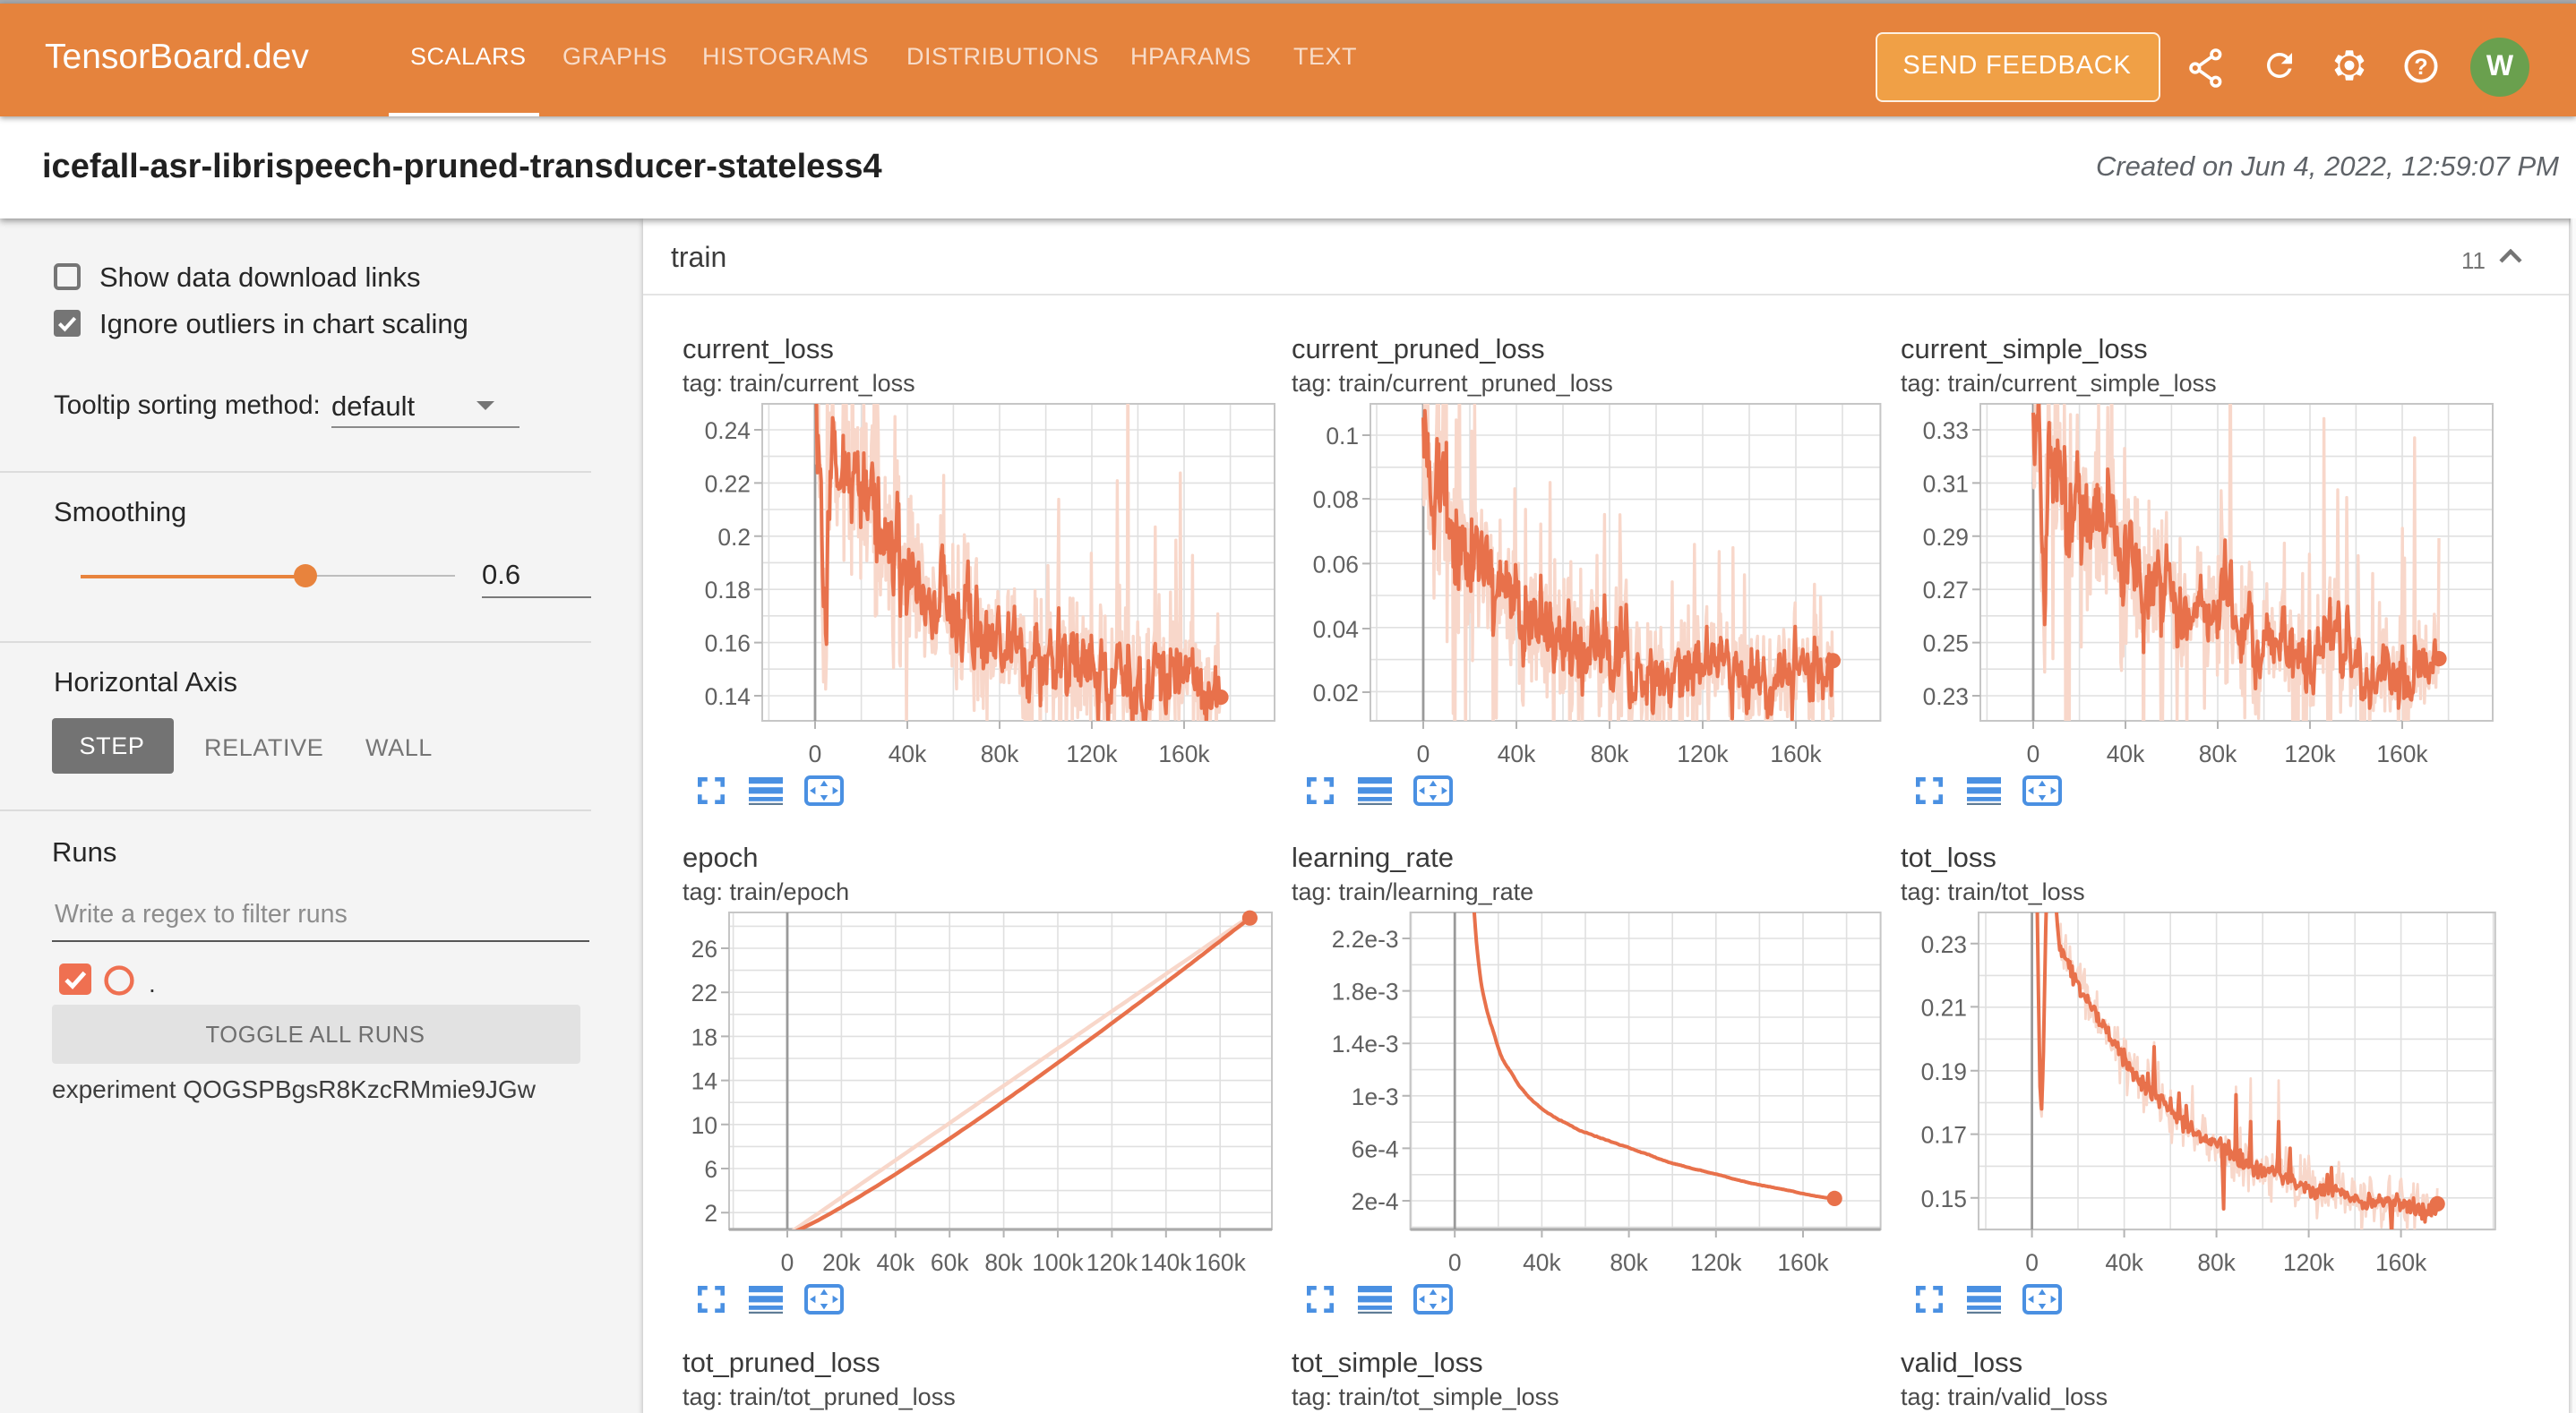  What do you see at coordinates (704, 949) in the screenshot?
I see `svg-text: 26` at bounding box center [704, 949].